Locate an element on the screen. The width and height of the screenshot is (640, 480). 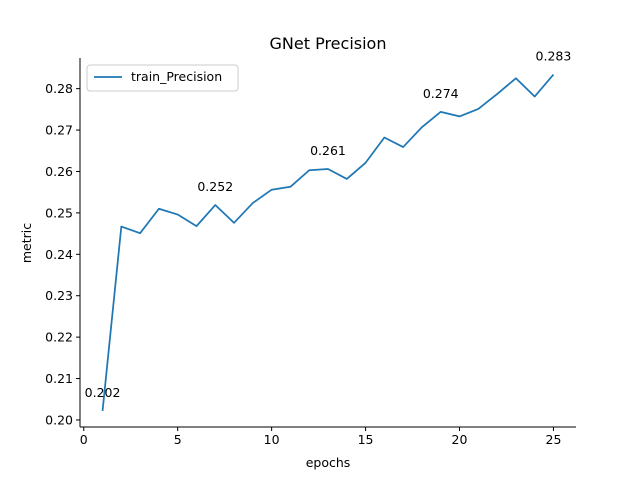
legend: train_Precision is located at coordinates (162, 78).